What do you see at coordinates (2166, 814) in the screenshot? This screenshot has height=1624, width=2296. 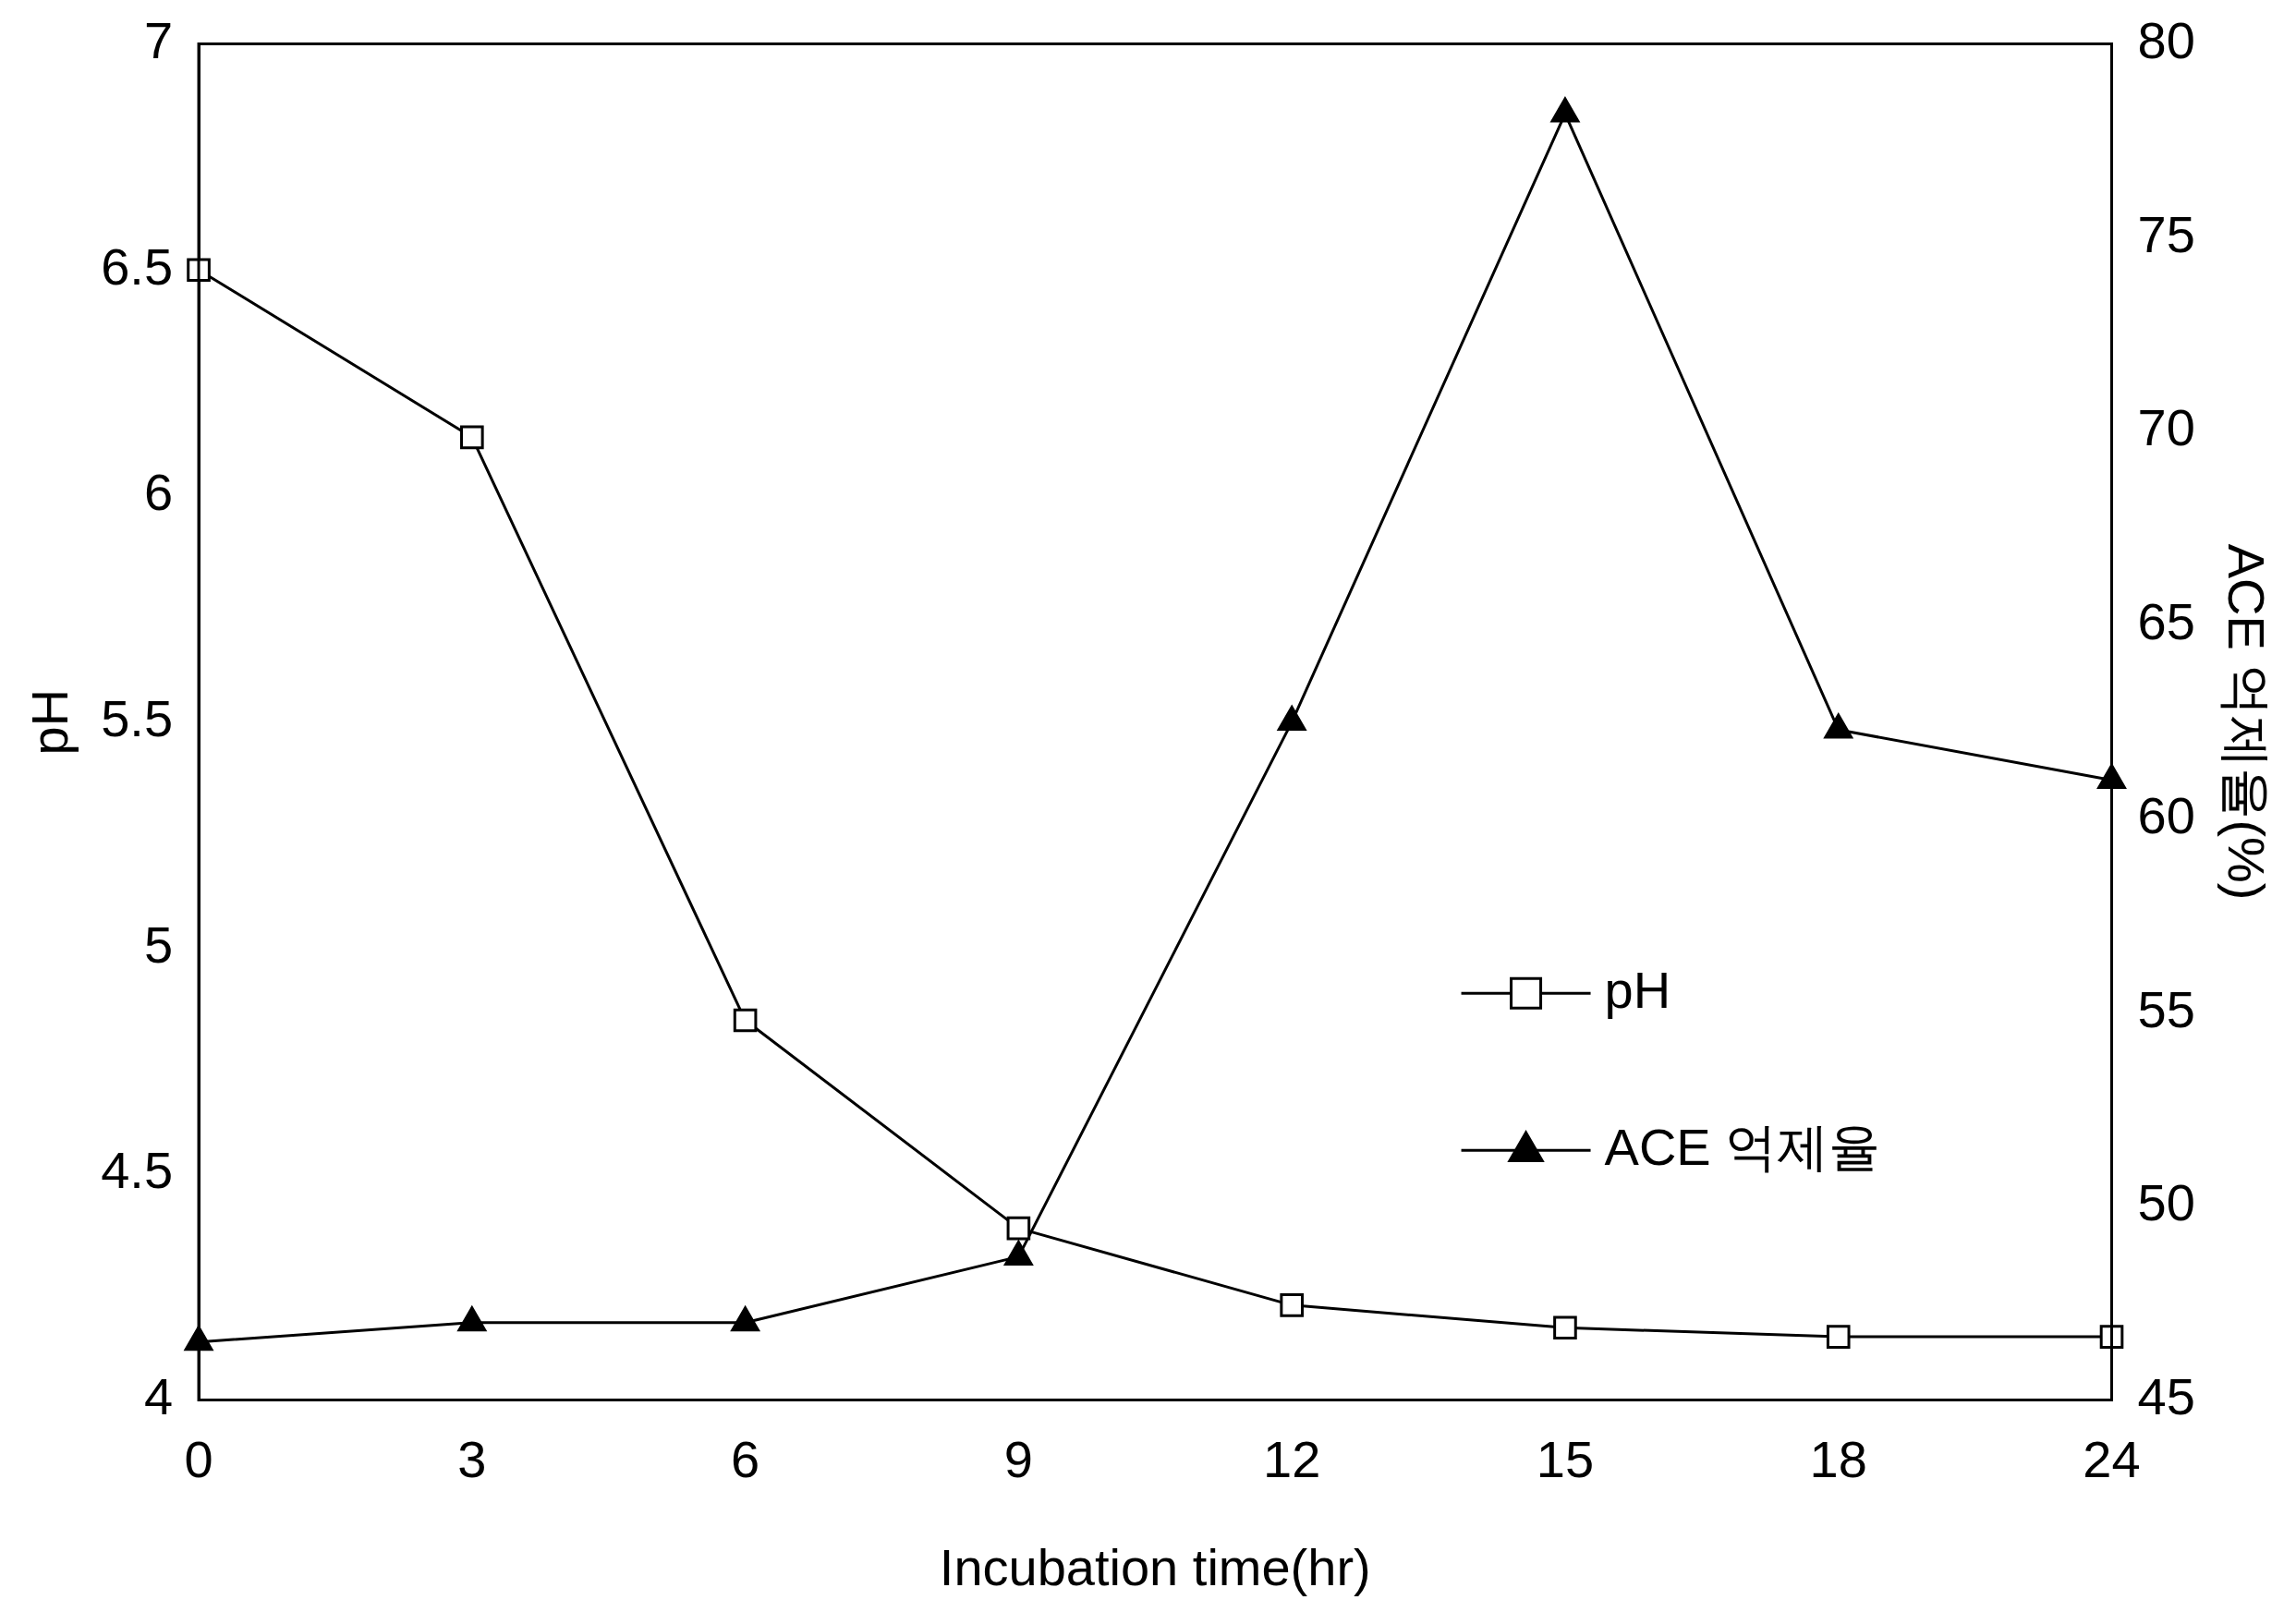 I see `y2-tick-label: 60` at bounding box center [2166, 814].